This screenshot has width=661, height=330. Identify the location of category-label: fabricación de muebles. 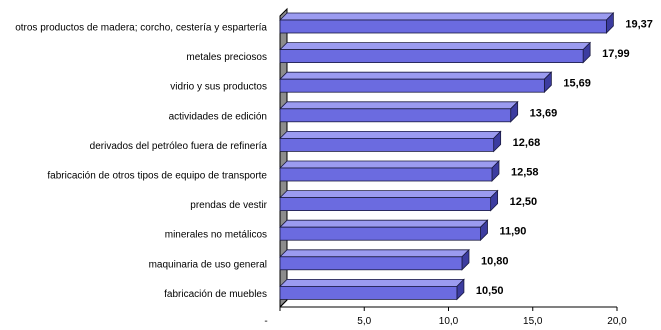
(215, 294).